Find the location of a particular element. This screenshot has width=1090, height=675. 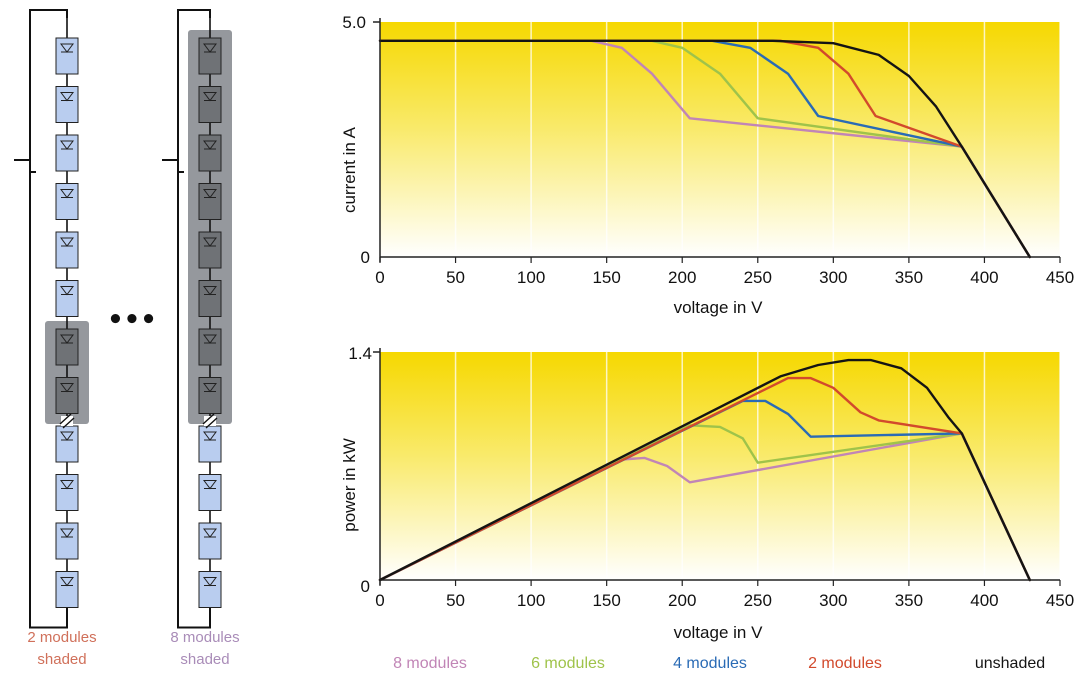

string-8-shaded-rail is located at coordinates (194, 319).